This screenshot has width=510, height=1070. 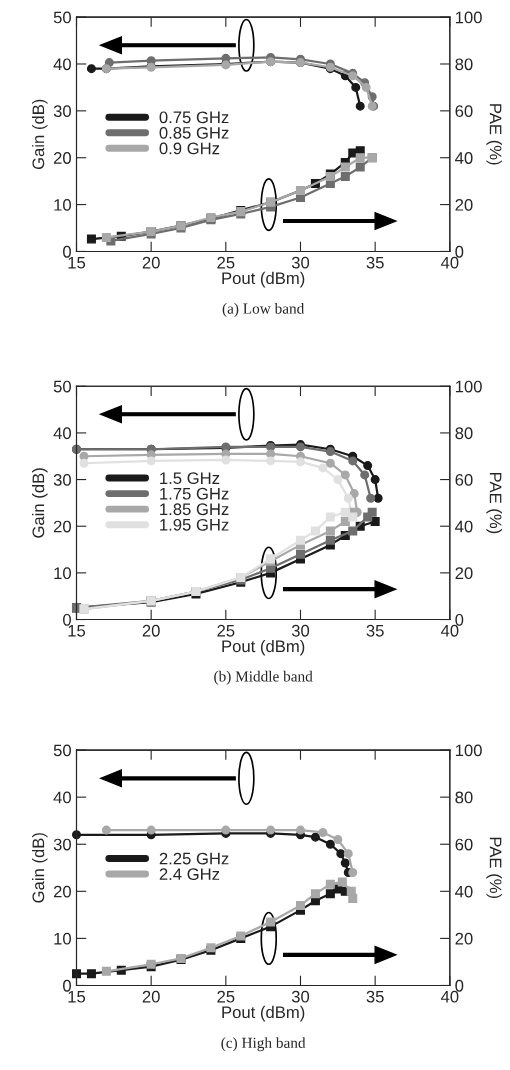 What do you see at coordinates (194, 493) in the screenshot?
I see `legend-label: 1.75 GHz` at bounding box center [194, 493].